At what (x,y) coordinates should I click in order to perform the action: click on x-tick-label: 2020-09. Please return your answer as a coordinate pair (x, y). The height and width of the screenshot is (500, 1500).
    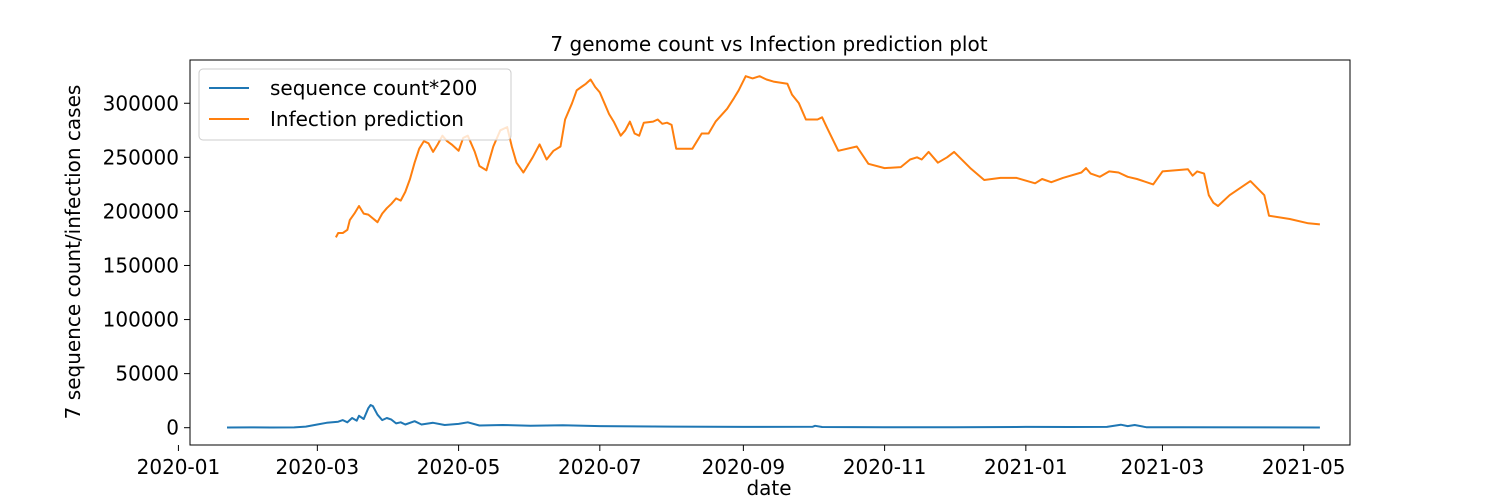
    Looking at the image, I should click on (744, 467).